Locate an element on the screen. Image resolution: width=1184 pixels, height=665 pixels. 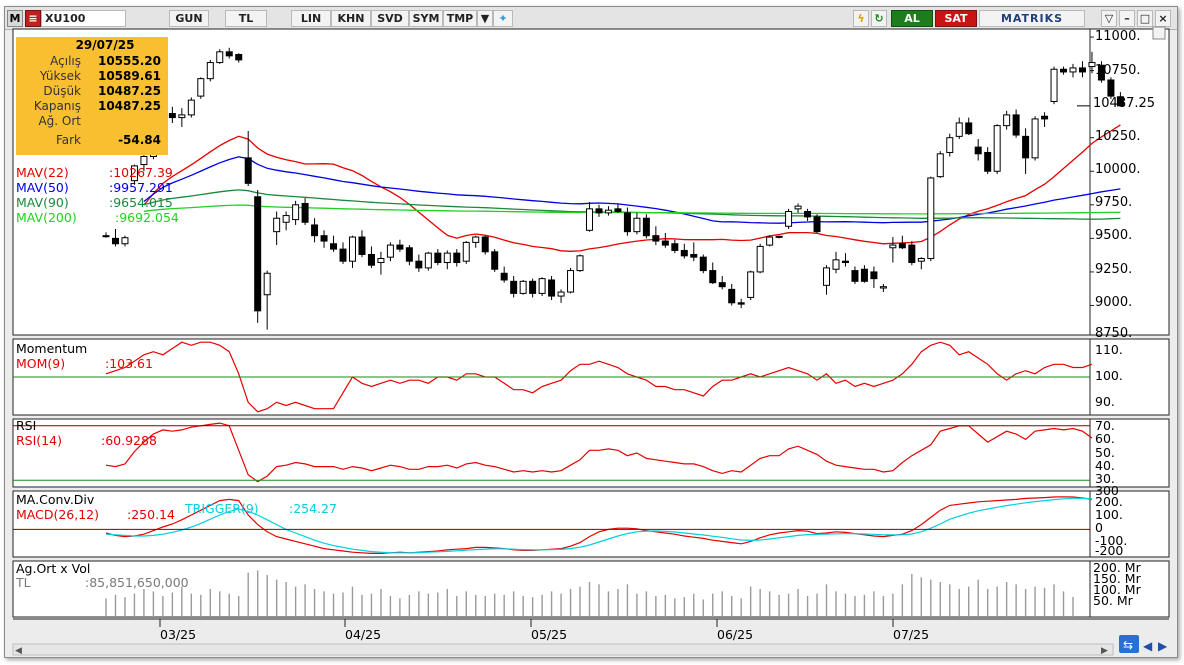
expand-button is located at coordinates (1159, 33).